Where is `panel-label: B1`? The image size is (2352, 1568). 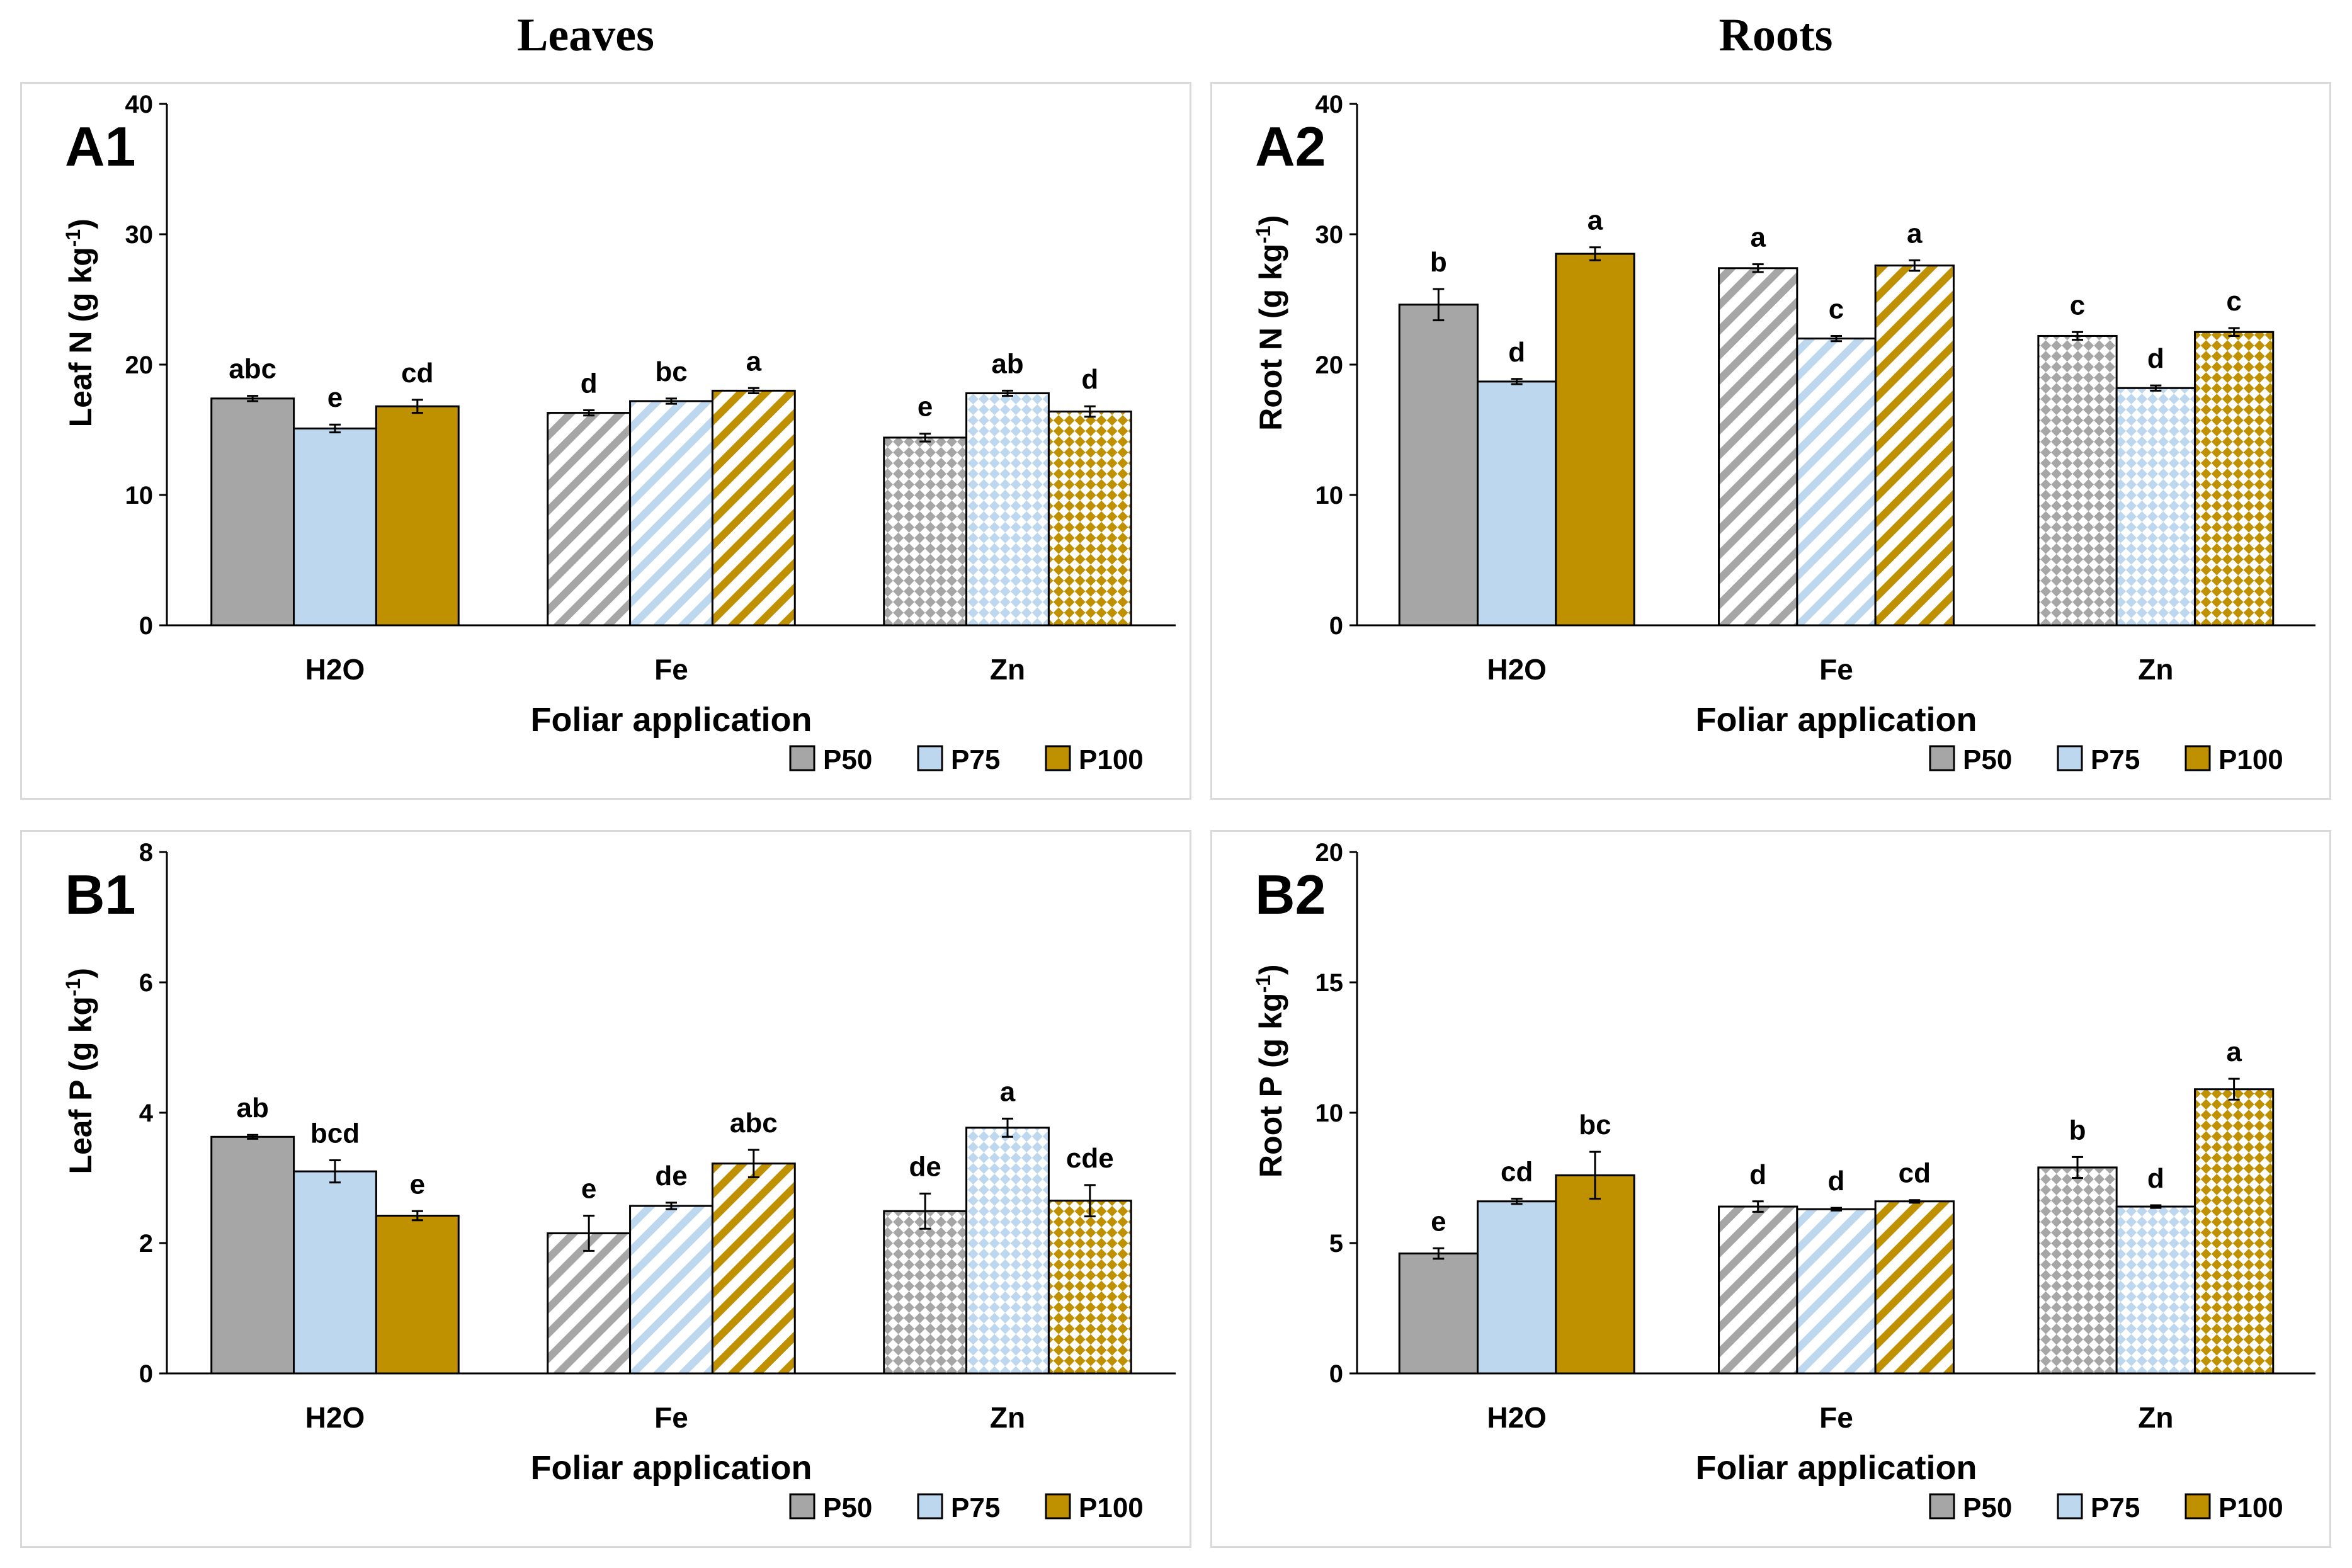
panel-label: B1 is located at coordinates (100, 894).